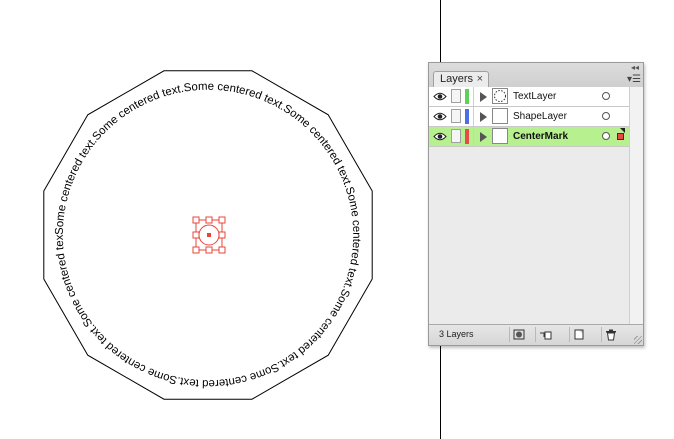  I want to click on layer-row-centermark: CenterMark, so click(529, 137).